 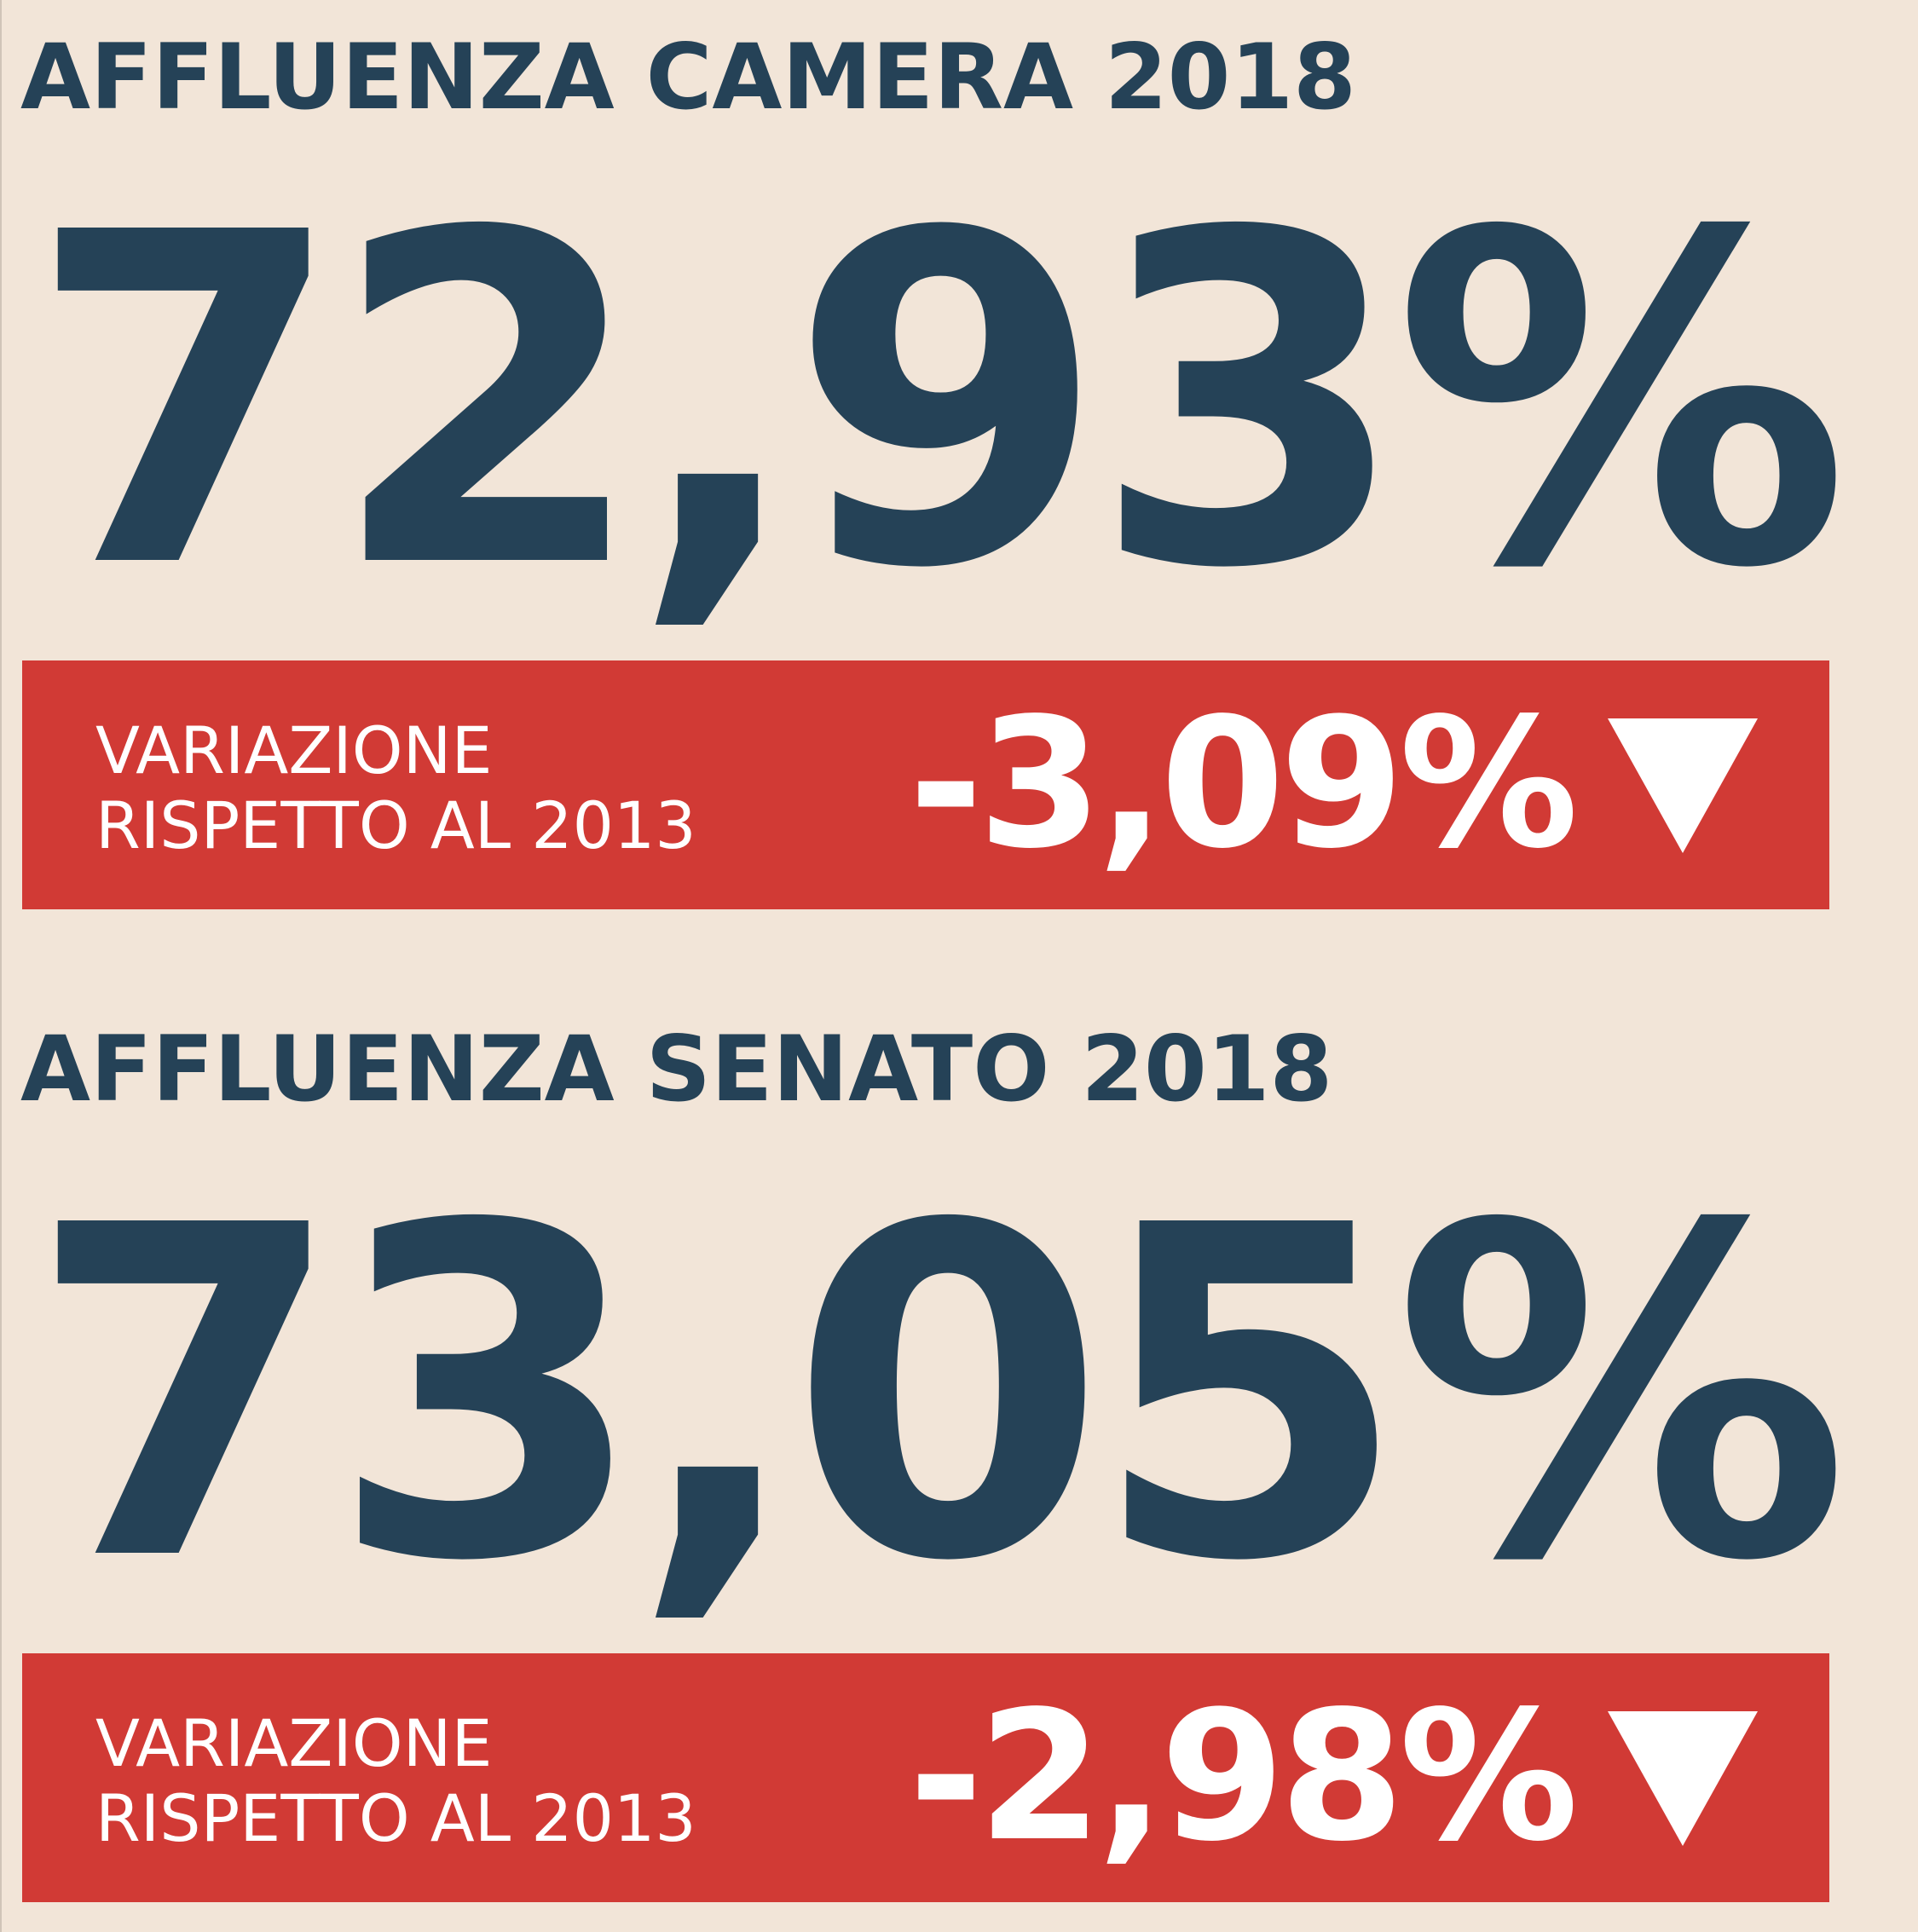 I want to click on senato-change-value: -2,98%, so click(x=1244, y=1776).